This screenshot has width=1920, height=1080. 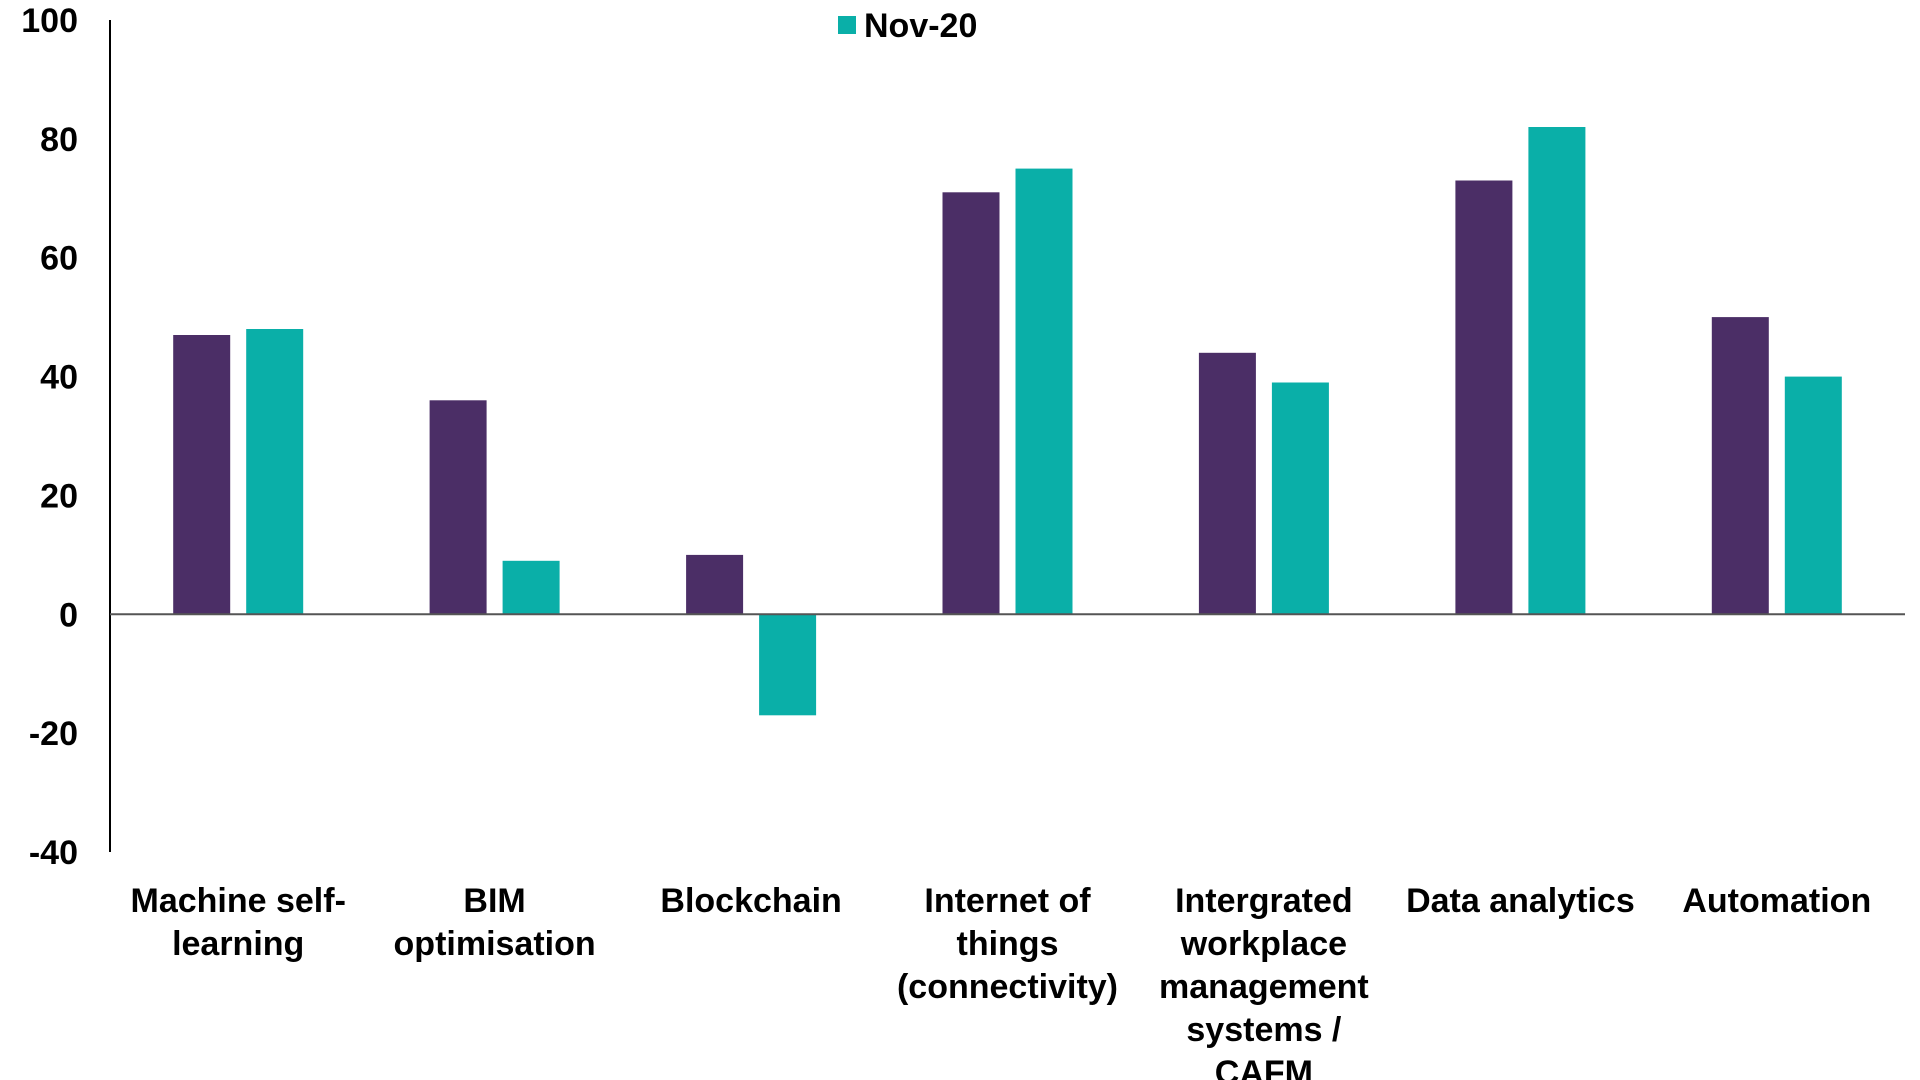 I want to click on y-tick-label: -20, so click(x=53, y=734).